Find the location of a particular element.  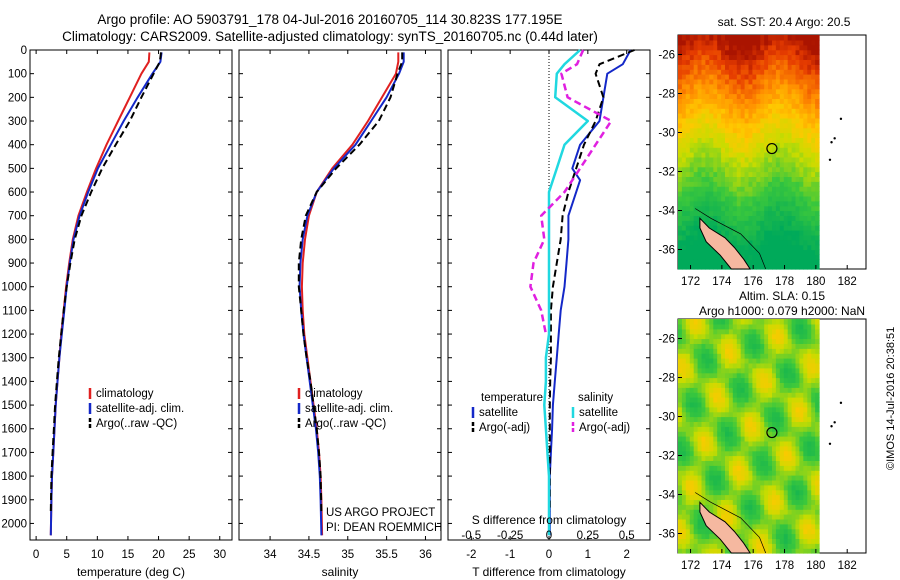

series-line-sat is located at coordinates (590, 292).